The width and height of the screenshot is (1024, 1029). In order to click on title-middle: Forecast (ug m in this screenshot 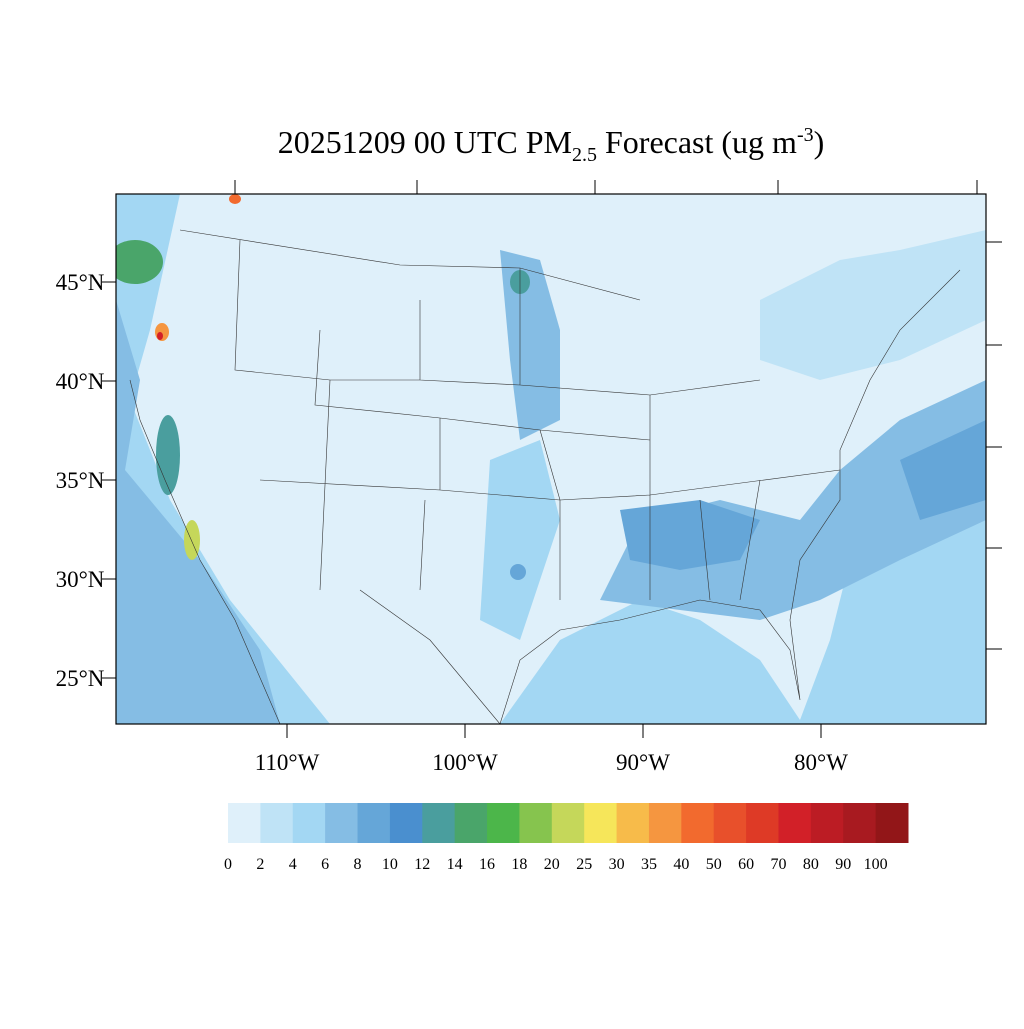, I will do `click(697, 142)`.